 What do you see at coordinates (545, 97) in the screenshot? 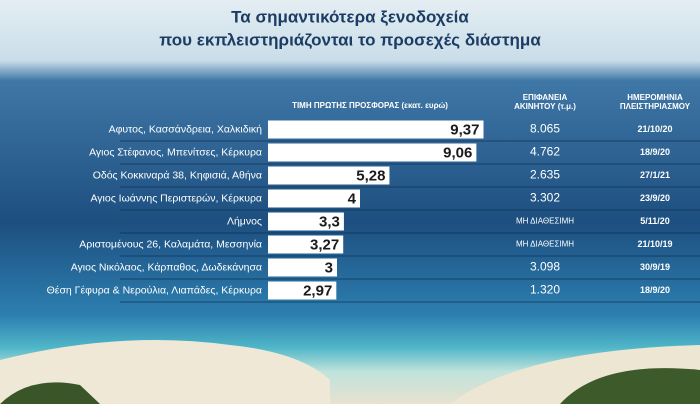
I see `column-header: ΕΠΙΦΑΝΕΙΑ` at bounding box center [545, 97].